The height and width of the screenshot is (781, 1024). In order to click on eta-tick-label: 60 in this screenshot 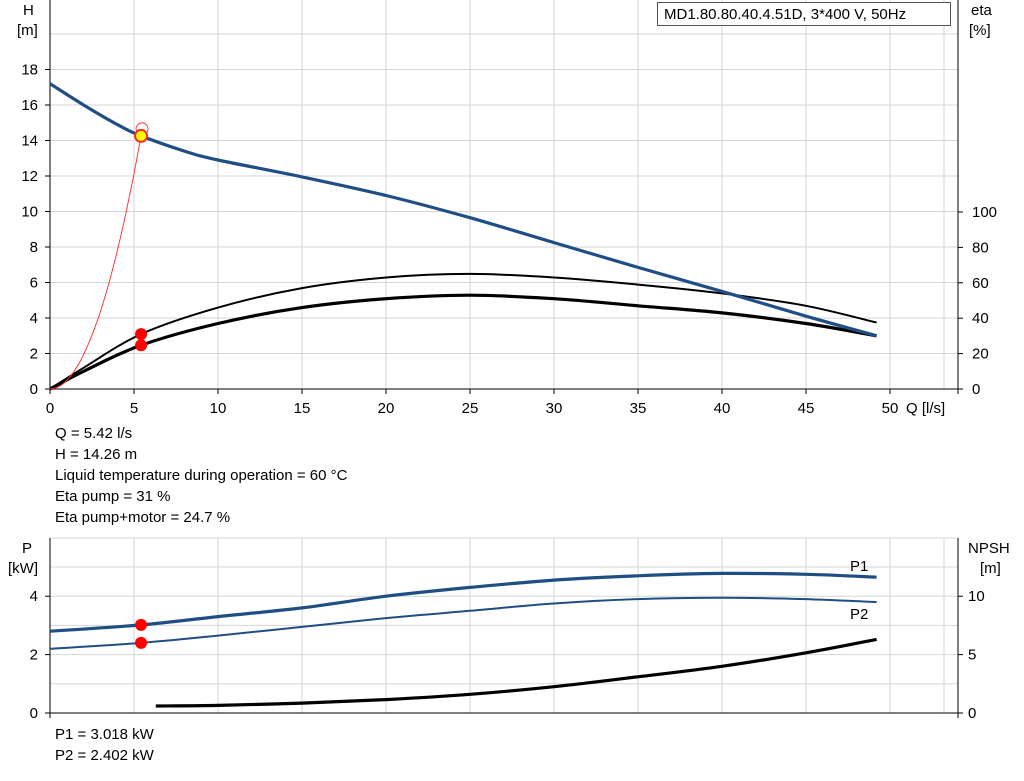, I will do `click(980, 283)`.